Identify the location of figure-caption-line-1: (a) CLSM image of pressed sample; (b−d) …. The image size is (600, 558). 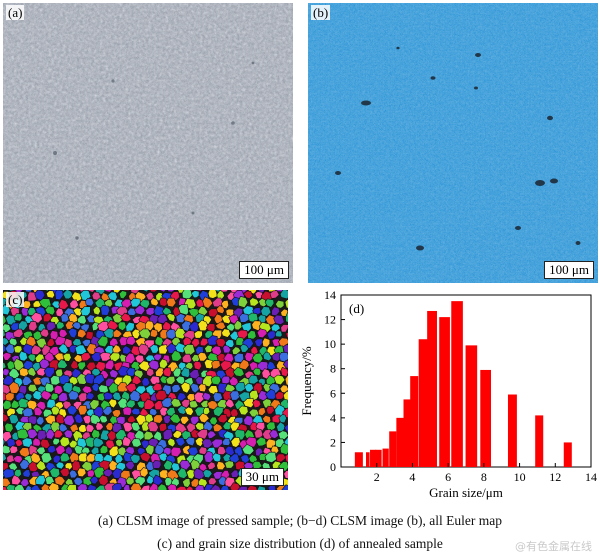
(300, 520).